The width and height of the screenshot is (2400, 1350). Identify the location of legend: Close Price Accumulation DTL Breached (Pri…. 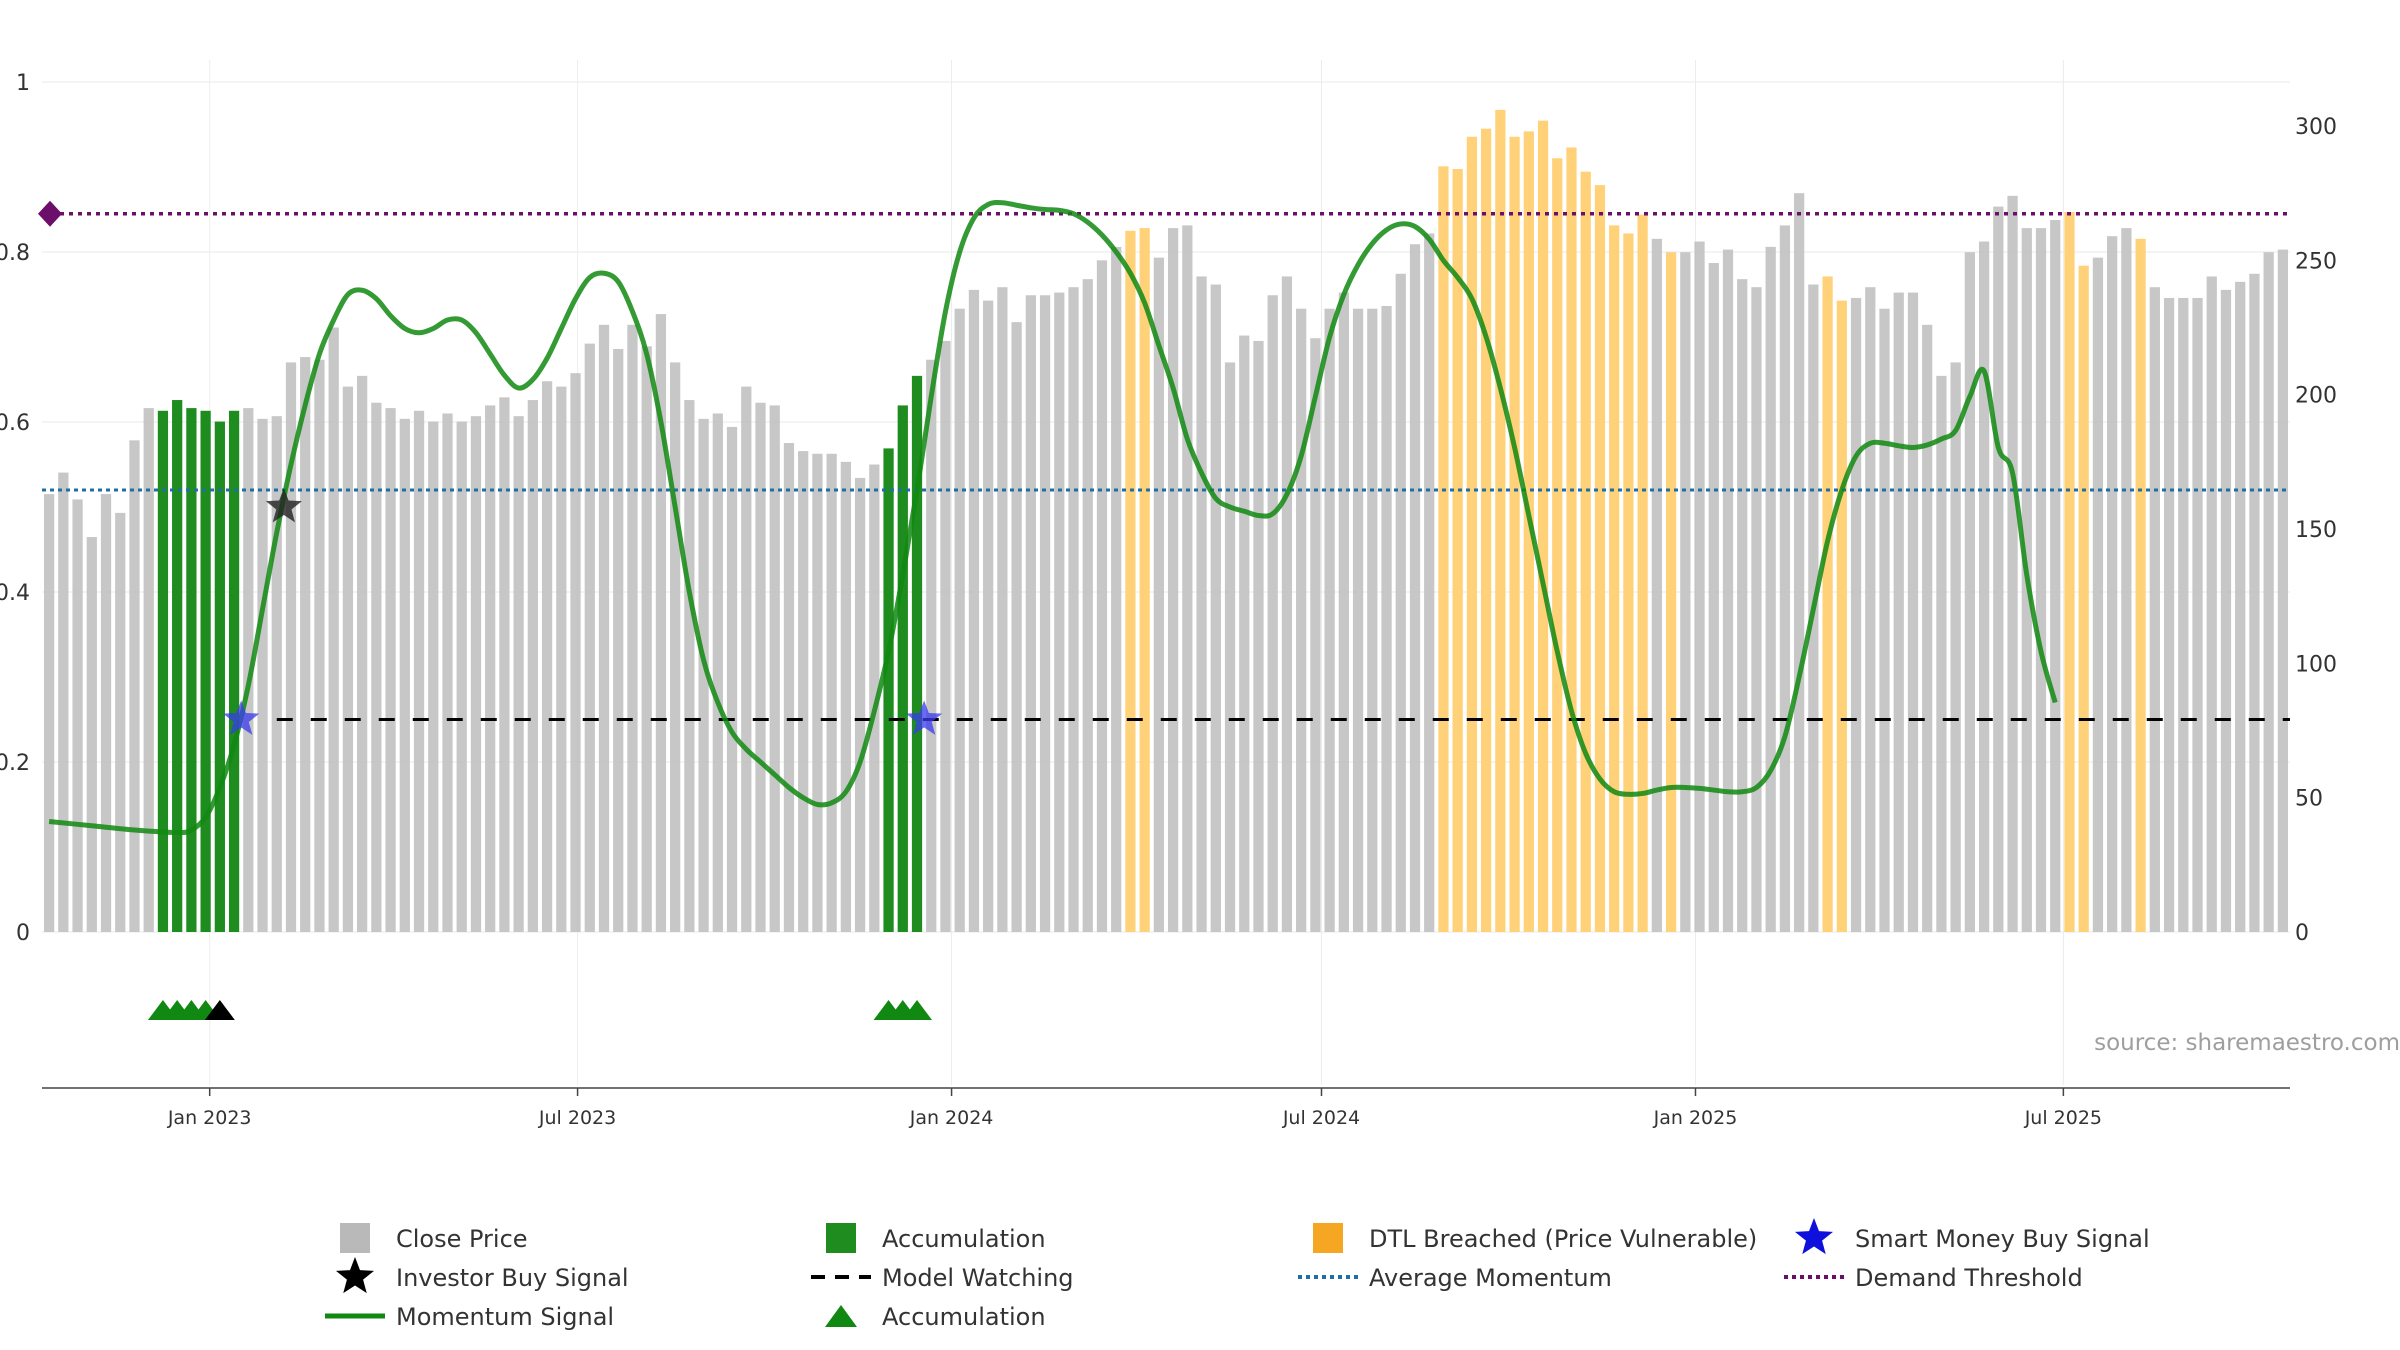
(1237, 1274).